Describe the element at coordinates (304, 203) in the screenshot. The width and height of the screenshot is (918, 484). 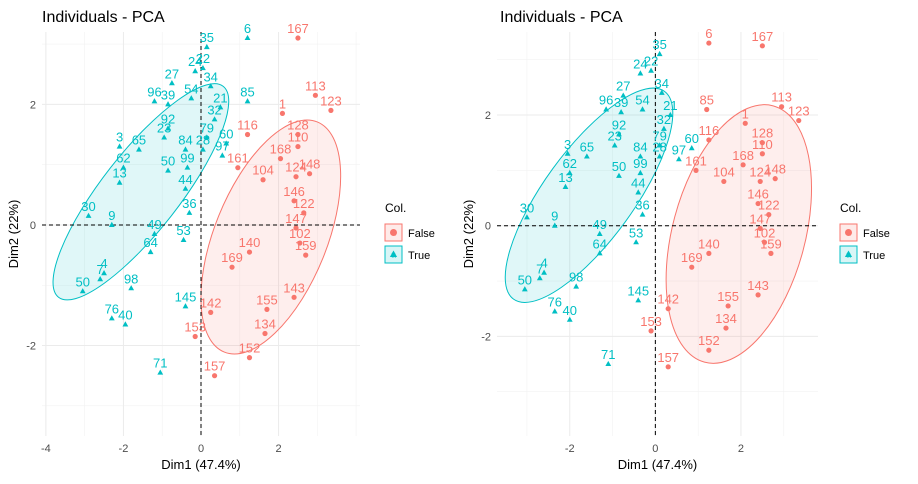
I see `point-label: 122` at that location.